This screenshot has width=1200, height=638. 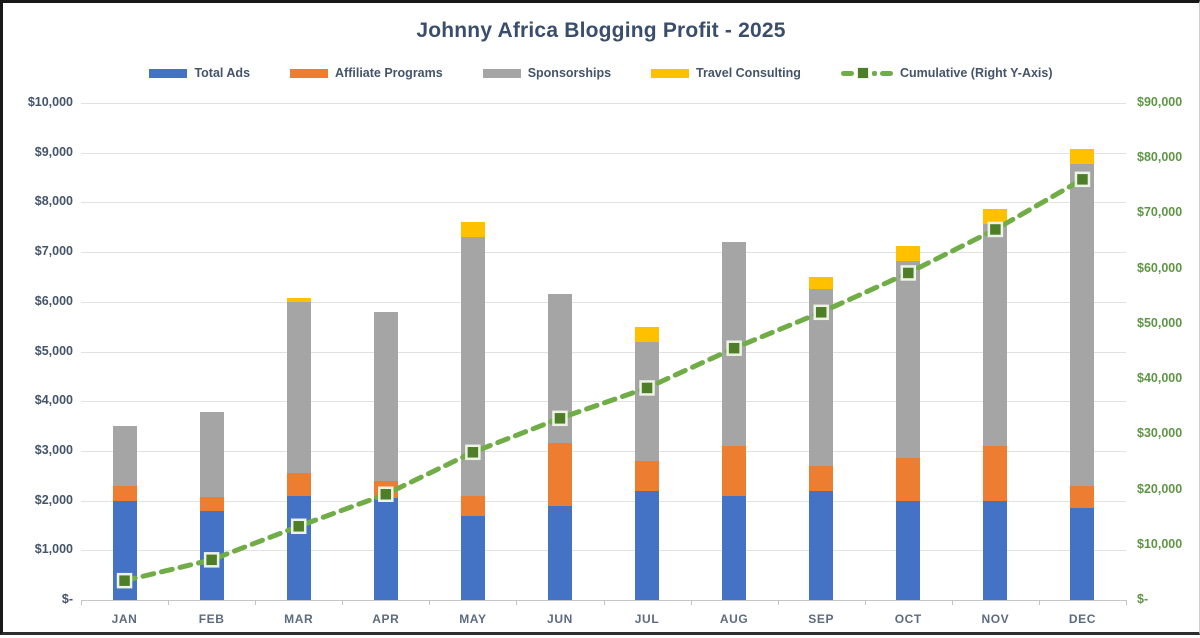 I want to click on bar-segment-total-ads-jan, so click(x=124, y=550).